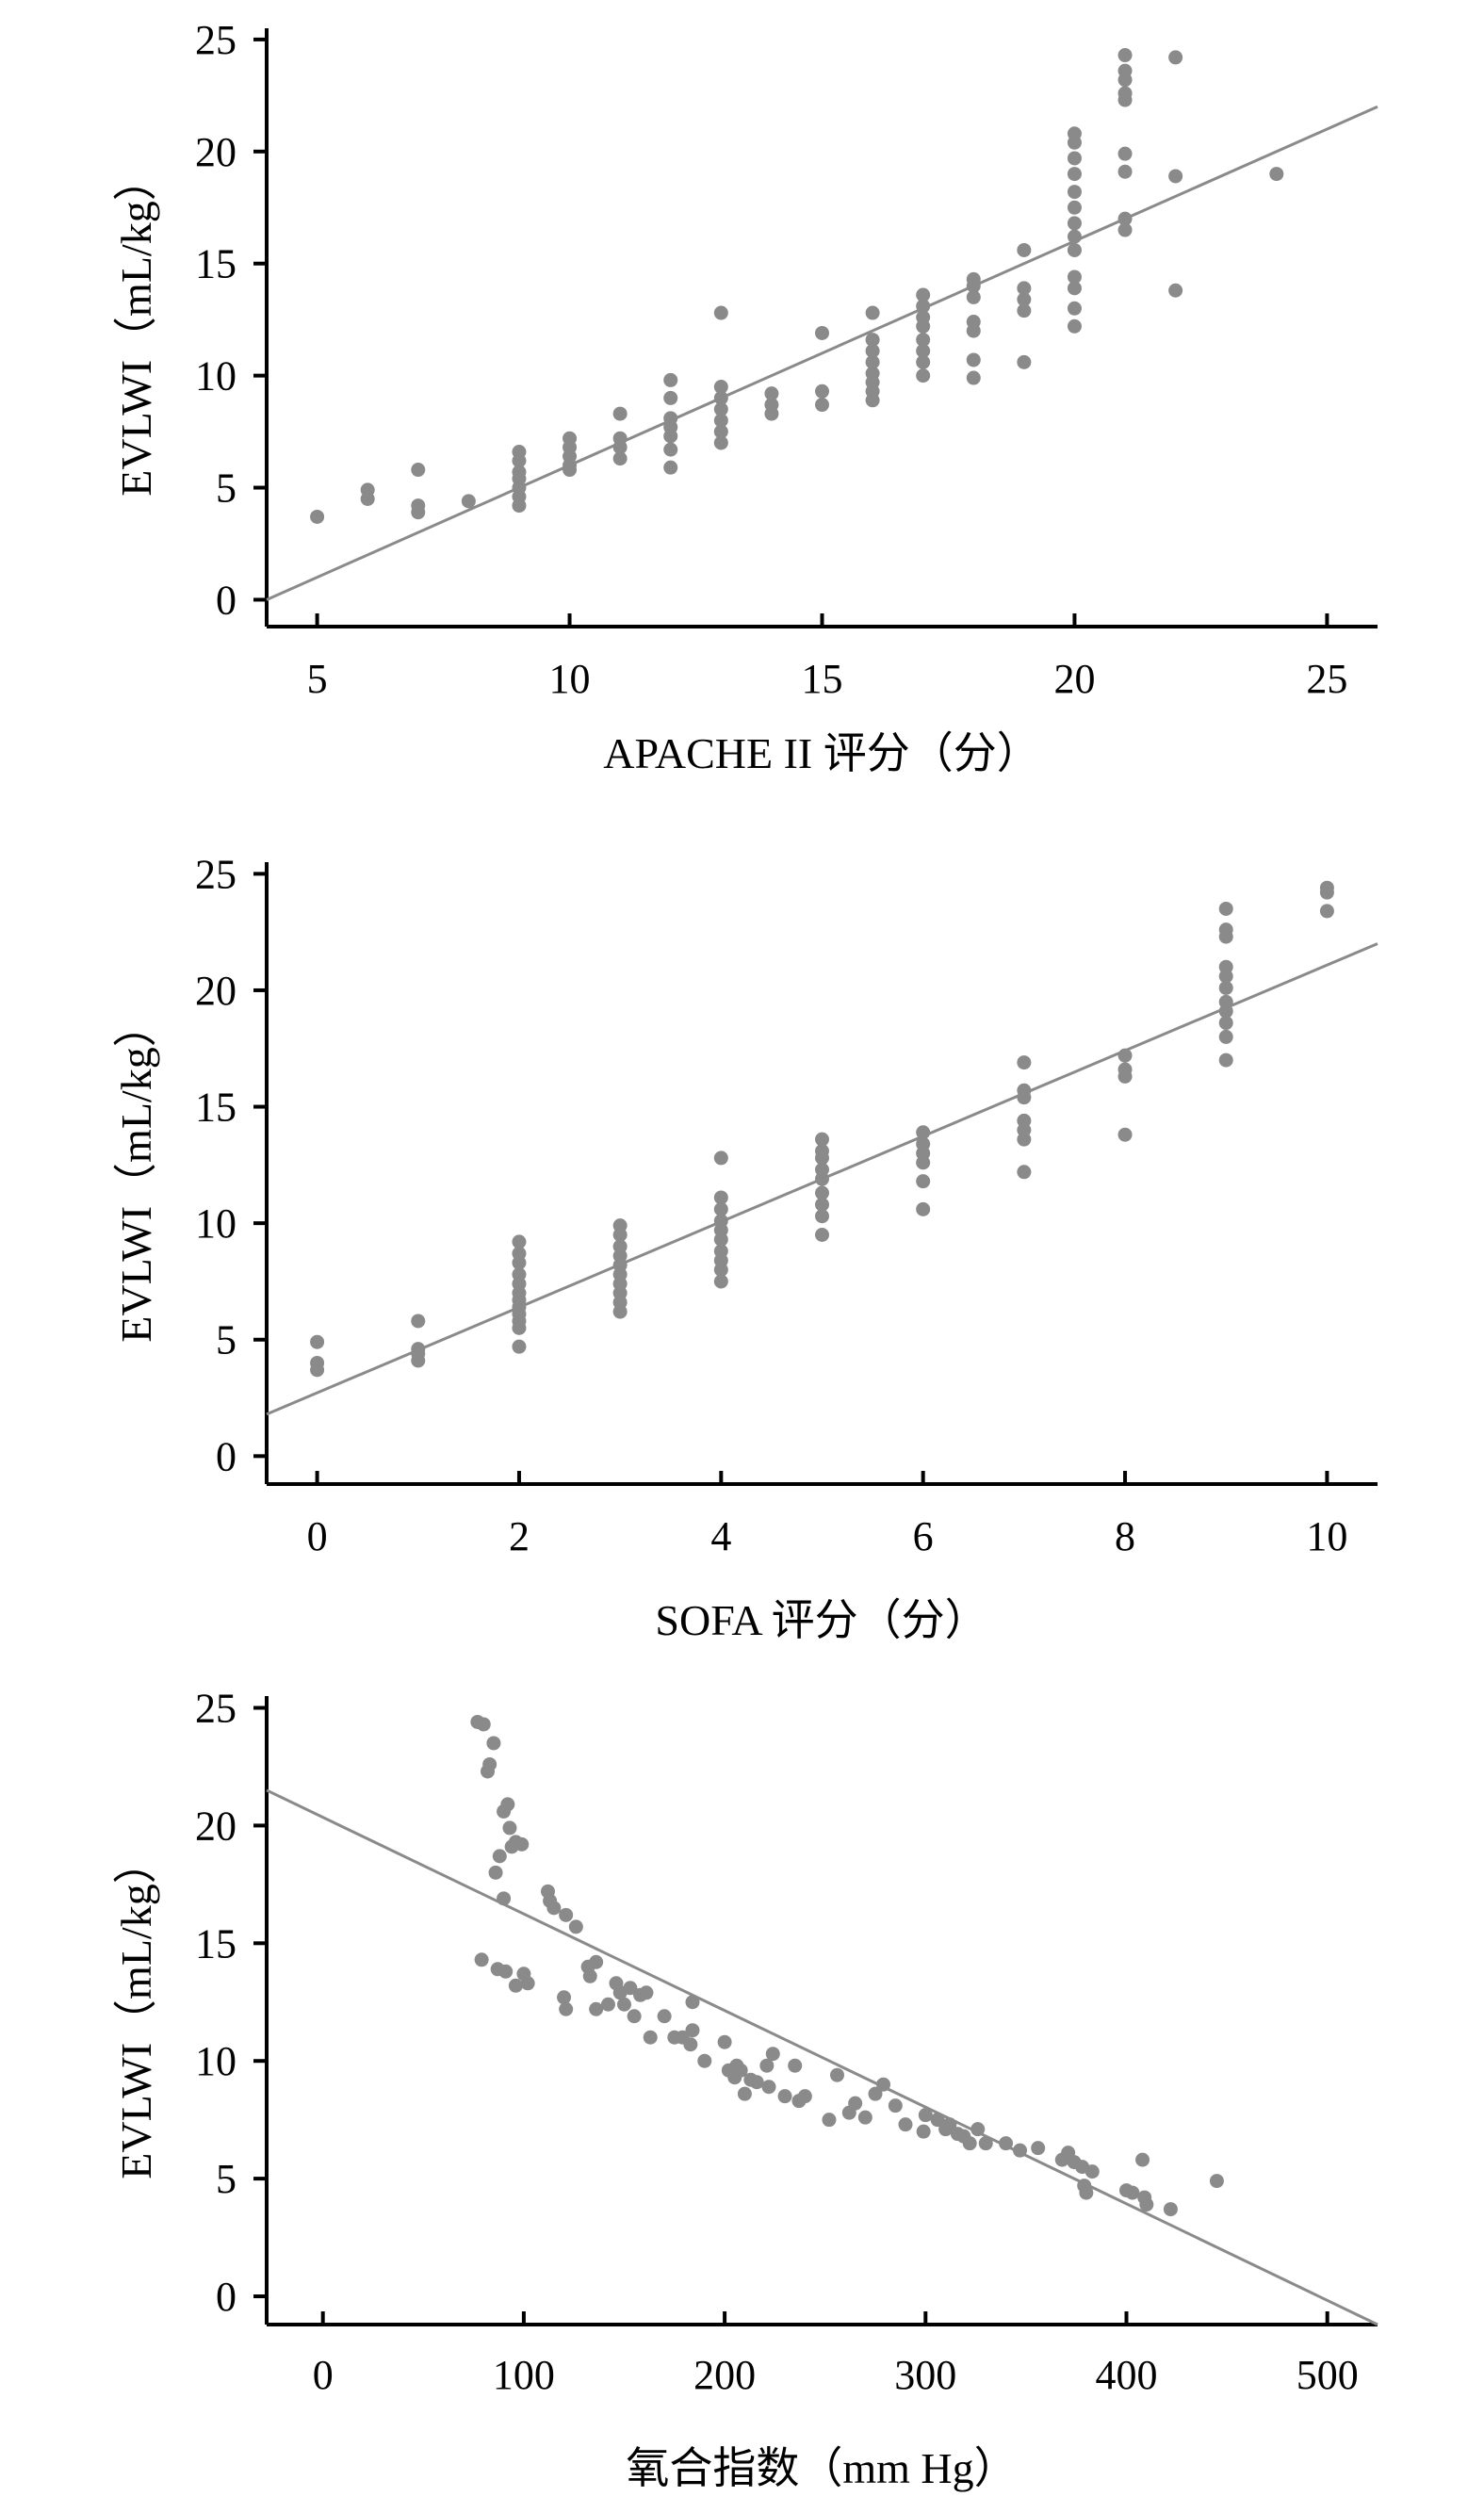  I want to click on x-tick-label: 10, so click(570, 679).